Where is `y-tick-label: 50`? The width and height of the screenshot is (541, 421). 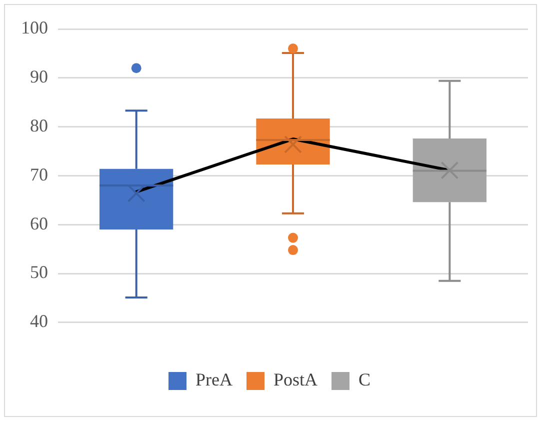
y-tick-label: 50 is located at coordinates (39, 272).